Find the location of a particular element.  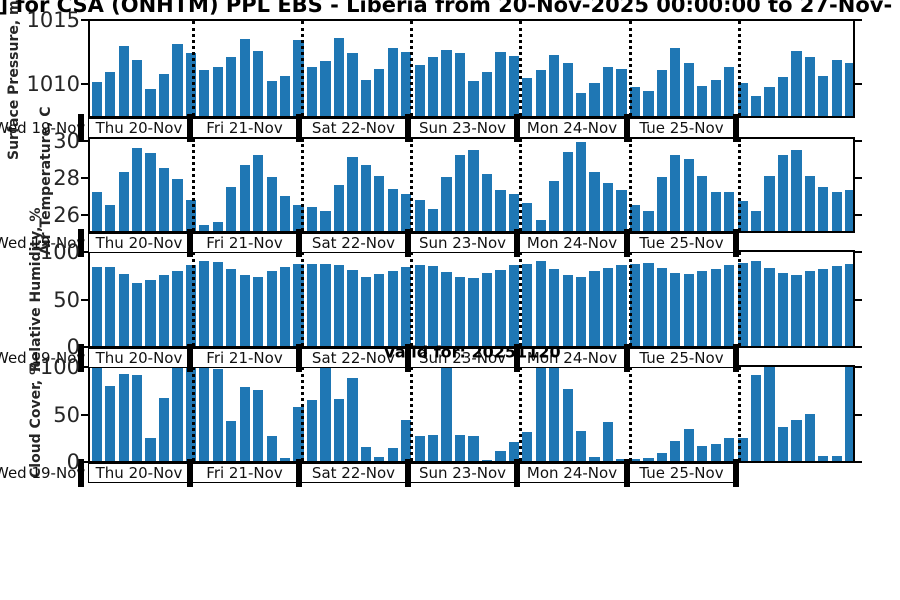

panel-cloud-cover is located at coordinates (471, 414).